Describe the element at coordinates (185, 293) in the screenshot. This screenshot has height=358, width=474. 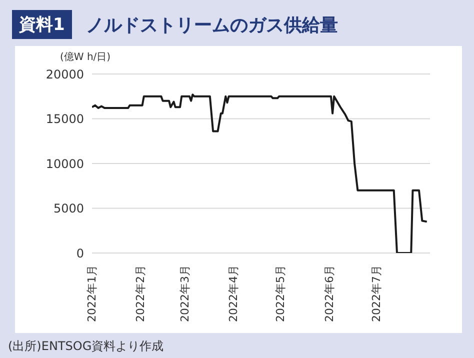
I see `x-tick-label: 2022年3月` at that location.